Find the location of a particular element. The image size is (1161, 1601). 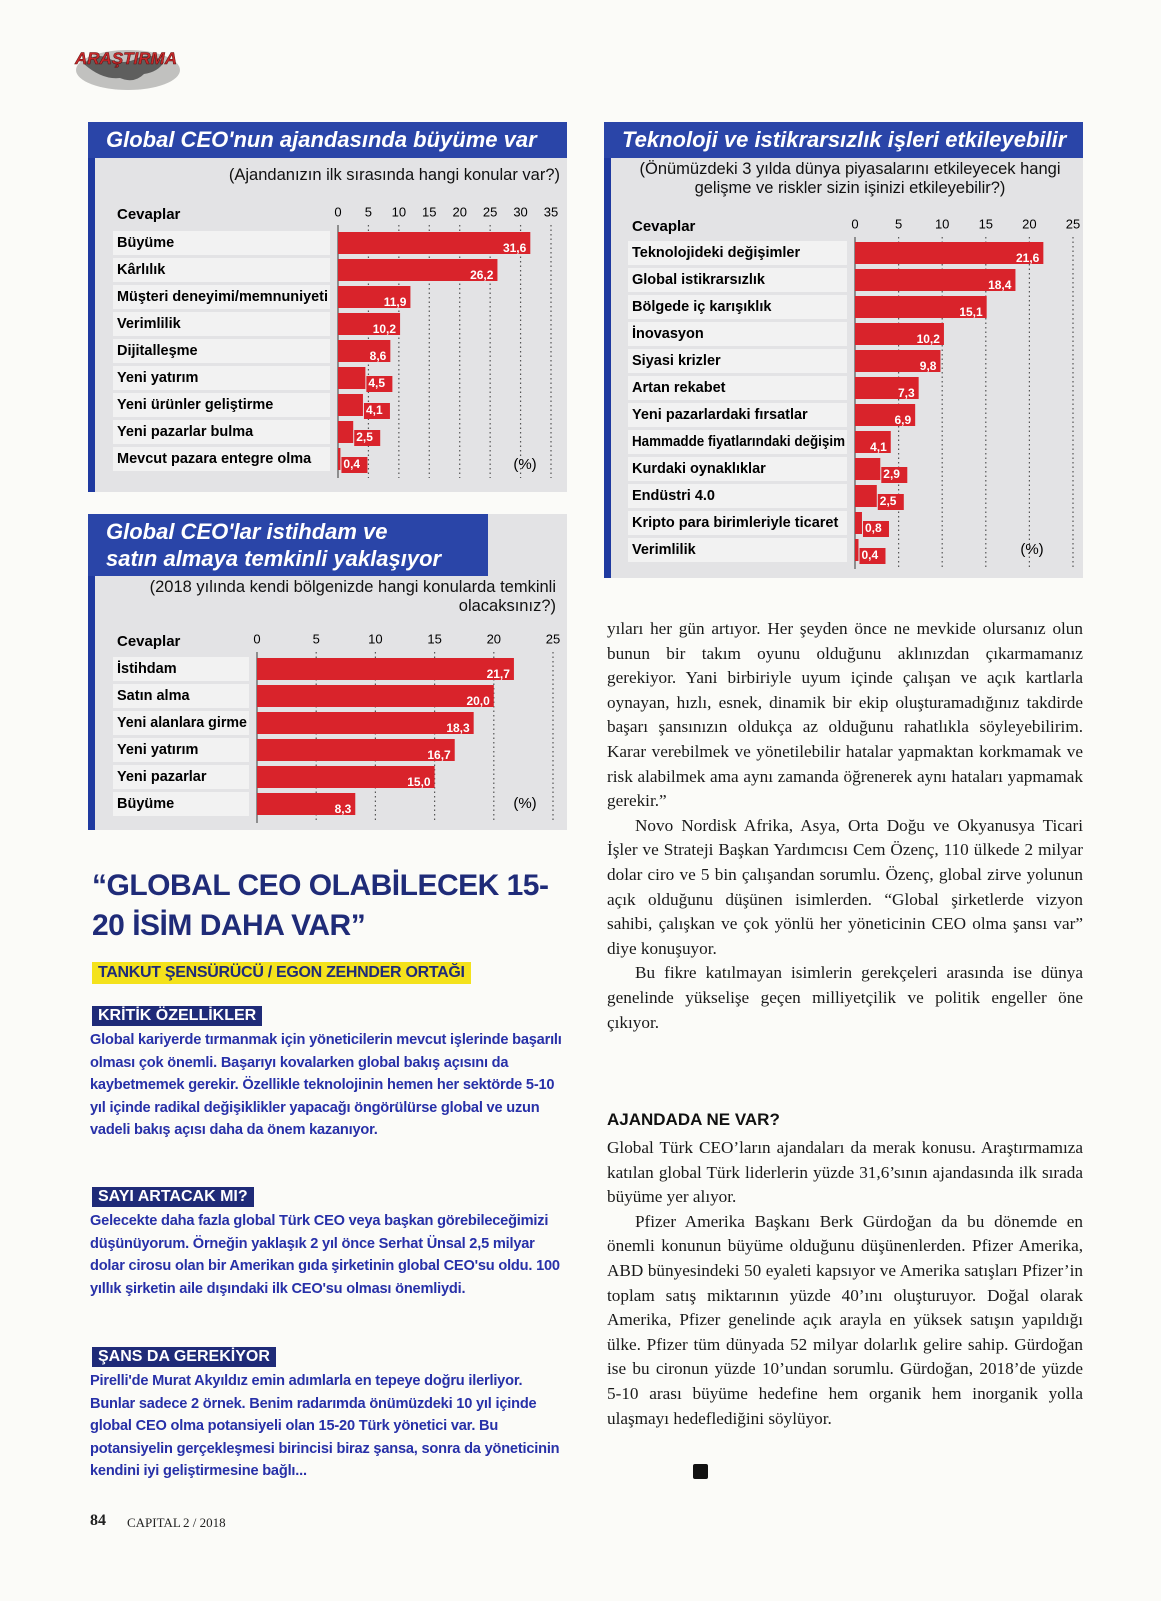

value-label: 15,0 is located at coordinates (419, 782).